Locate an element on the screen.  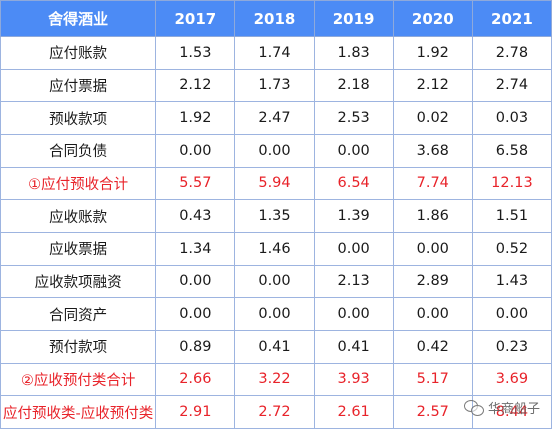
row-label: 预收款项 is located at coordinates (78, 118).